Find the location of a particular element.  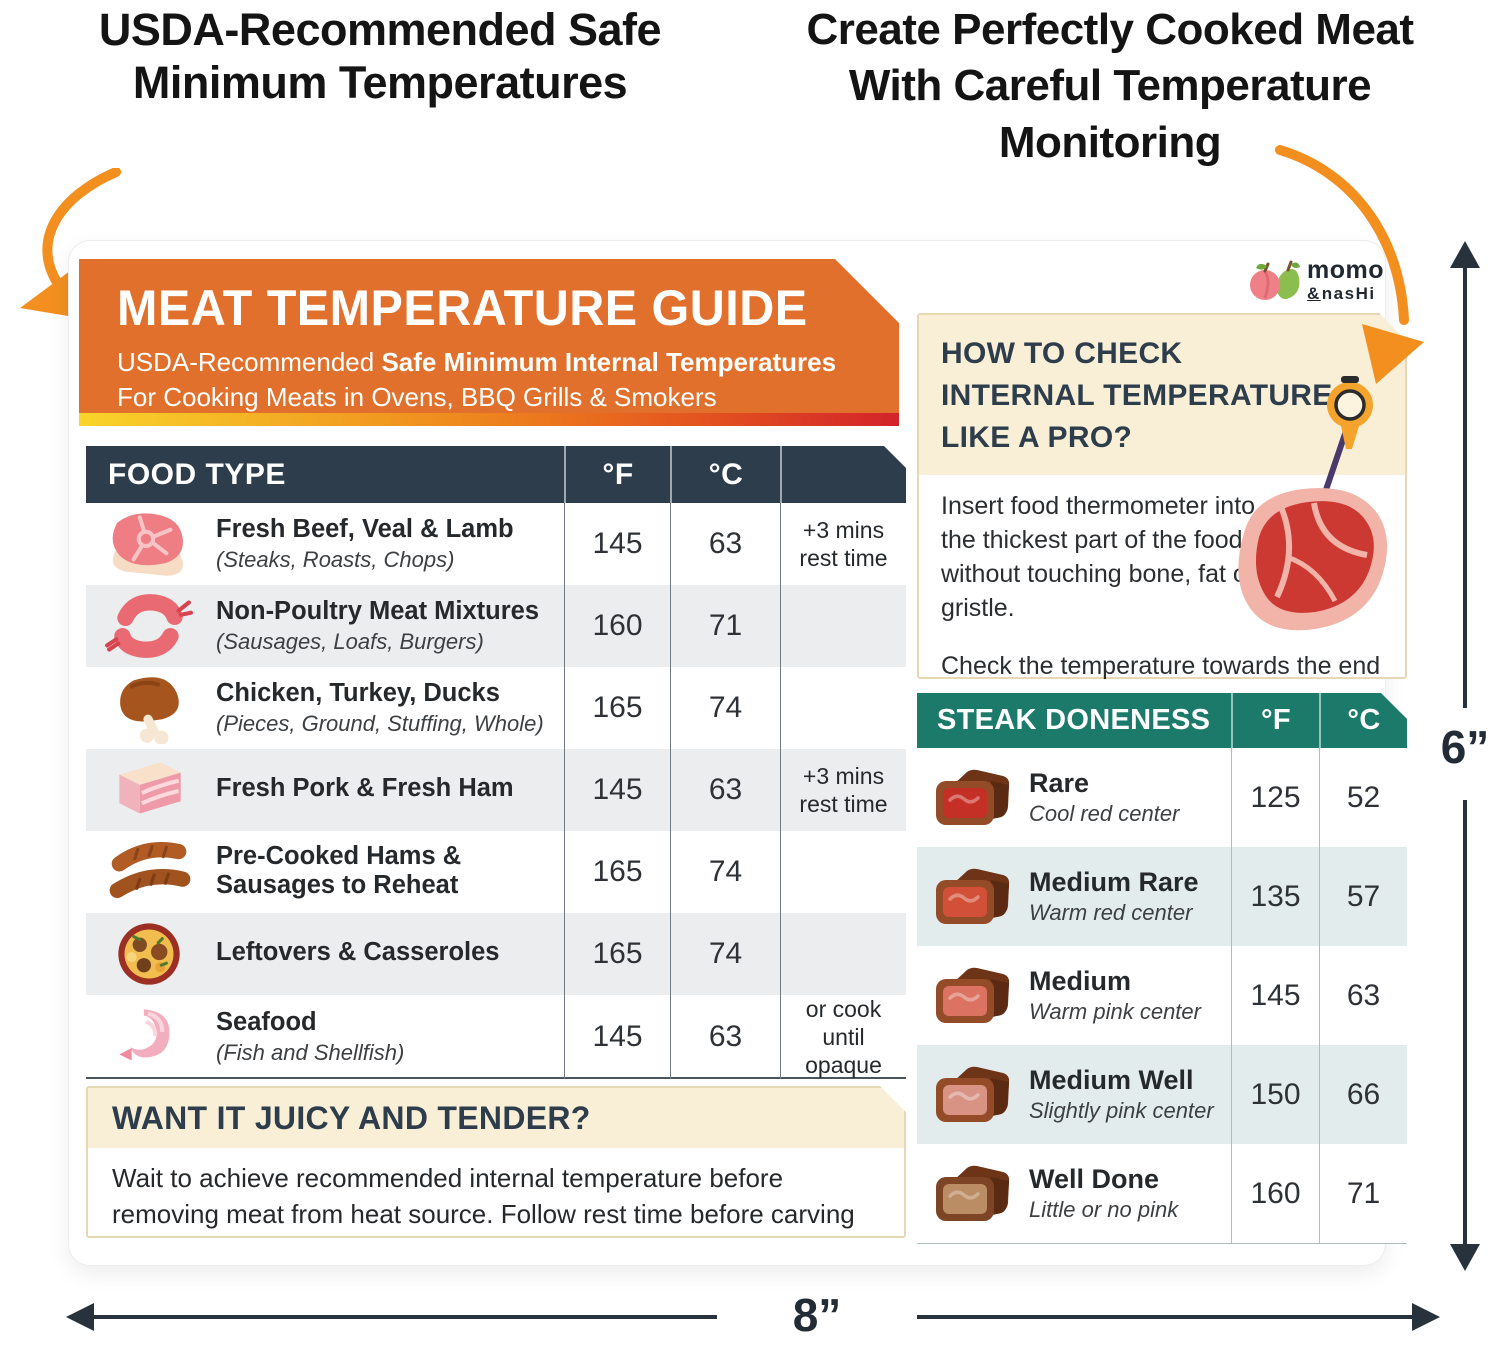

banner-subtitle-normal: USDA-Recommended is located at coordinates (249, 362).